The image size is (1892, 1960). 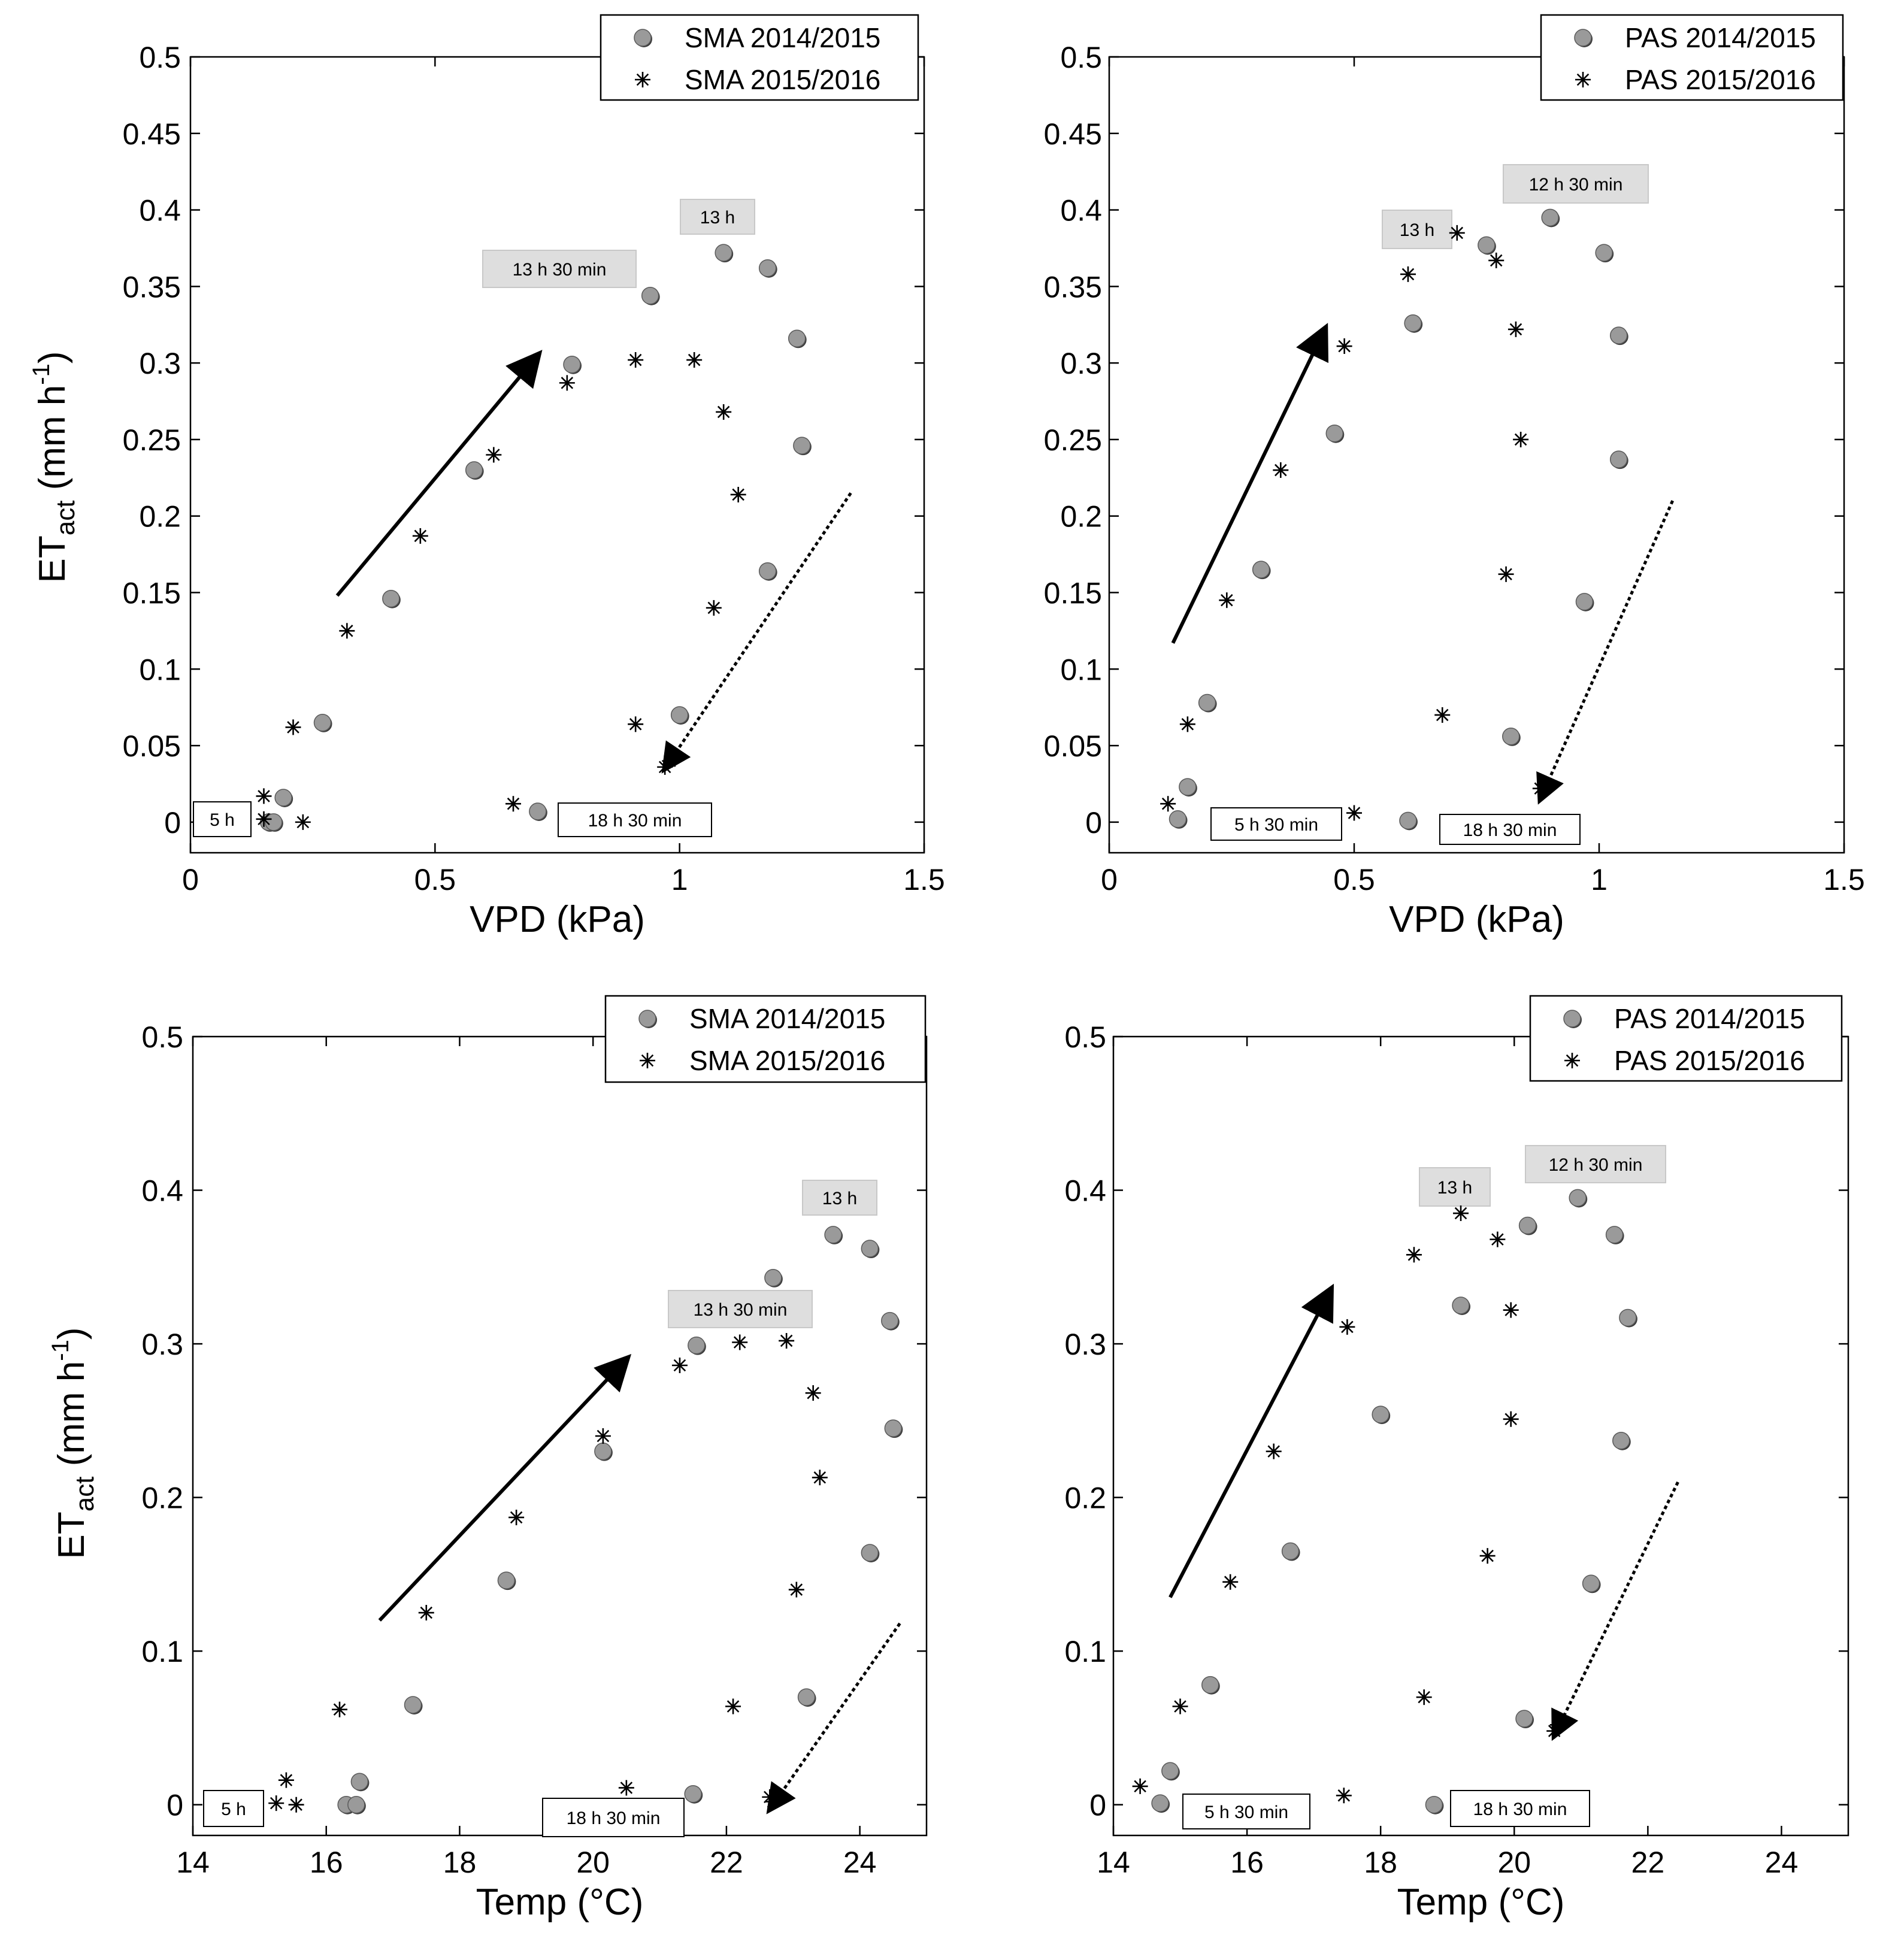 I want to click on time-annotation: 5 h 30 min, so click(x=1276, y=824).